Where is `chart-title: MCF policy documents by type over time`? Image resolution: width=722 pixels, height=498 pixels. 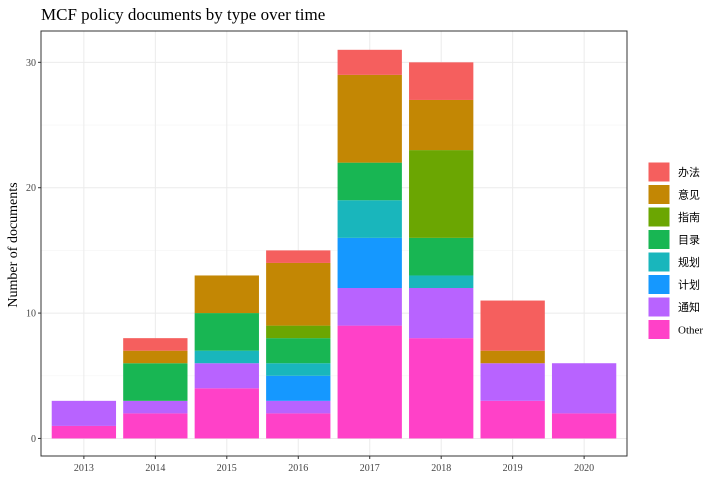
chart-title: MCF policy documents by type over time is located at coordinates (183, 14).